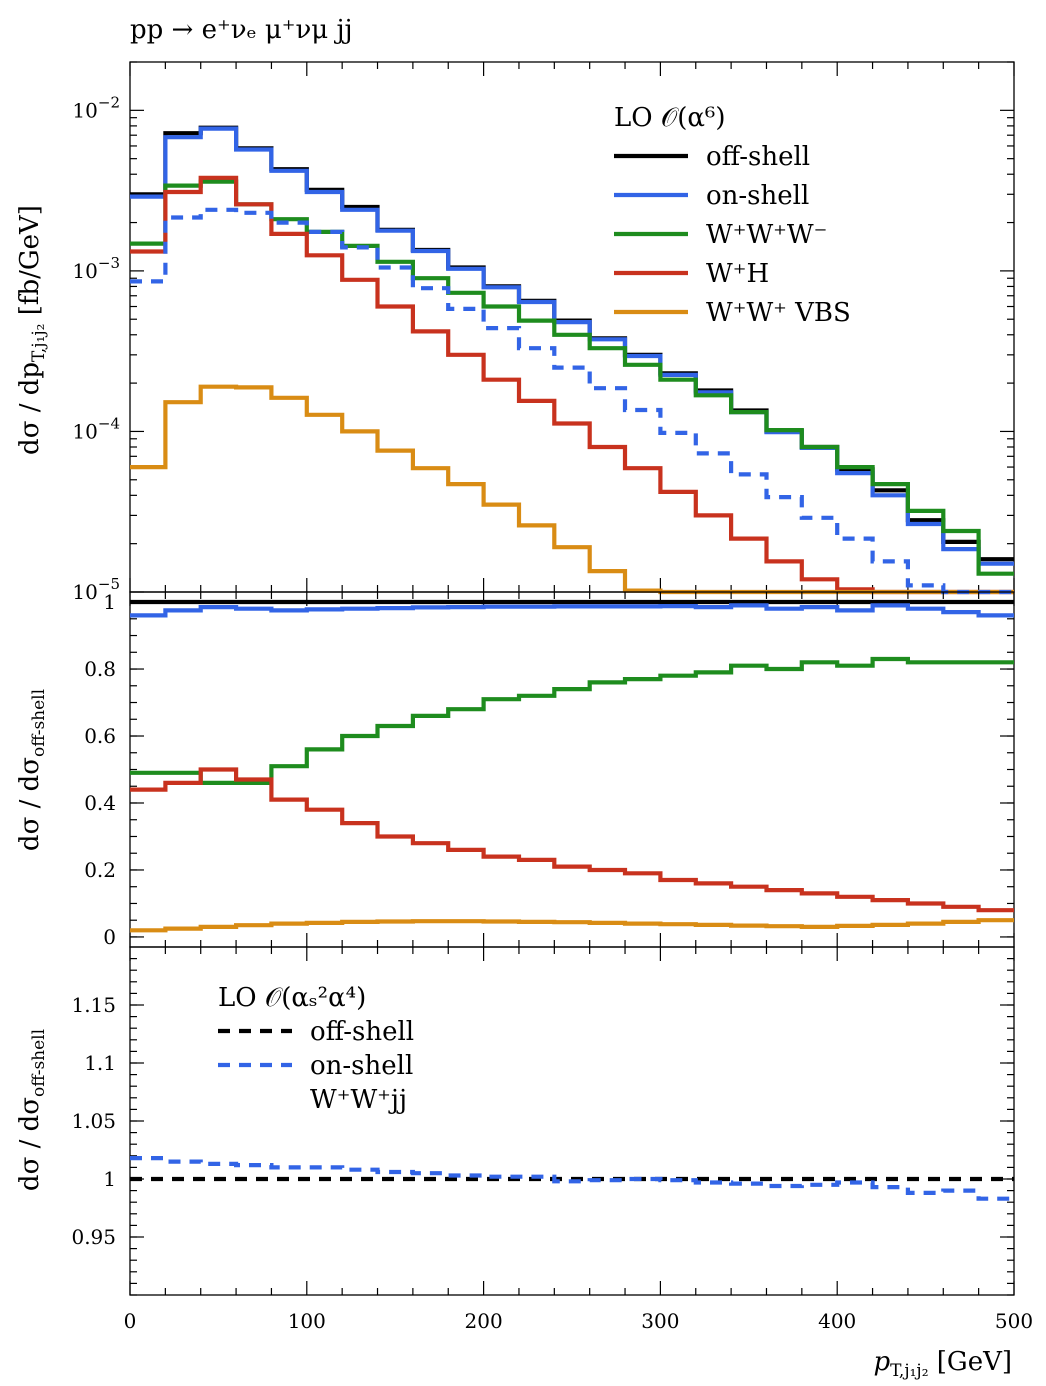 The image size is (1046, 1386). I want to click on middle-series-w-w-vbs, so click(572, 925).